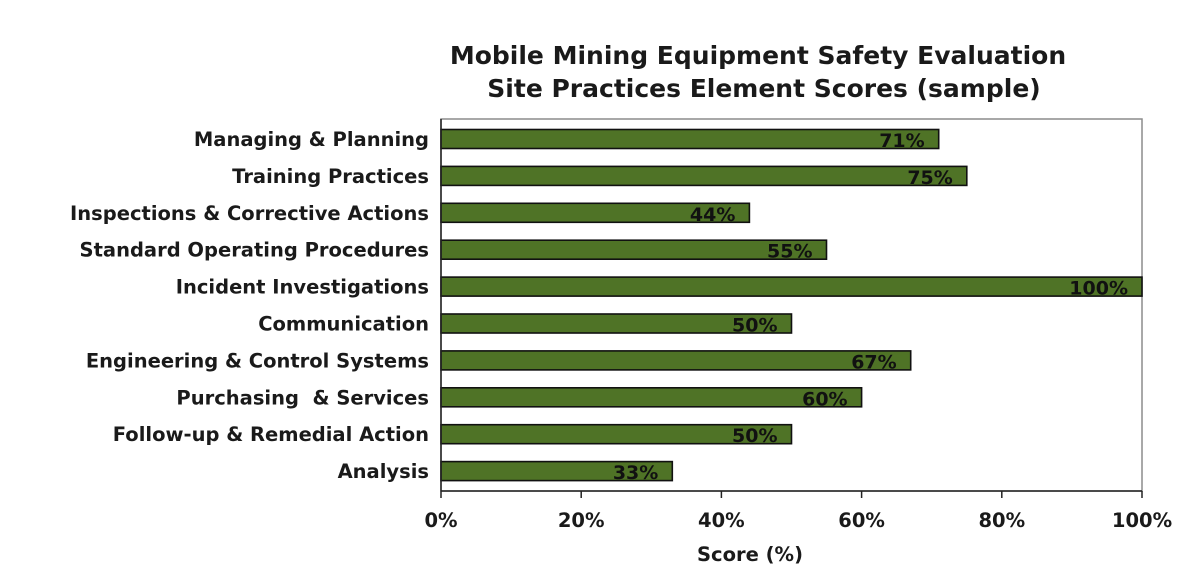 The width and height of the screenshot is (1200, 588). Describe the element at coordinates (440, 520) in the screenshot. I see `x-tick-label-1: 0%` at that location.